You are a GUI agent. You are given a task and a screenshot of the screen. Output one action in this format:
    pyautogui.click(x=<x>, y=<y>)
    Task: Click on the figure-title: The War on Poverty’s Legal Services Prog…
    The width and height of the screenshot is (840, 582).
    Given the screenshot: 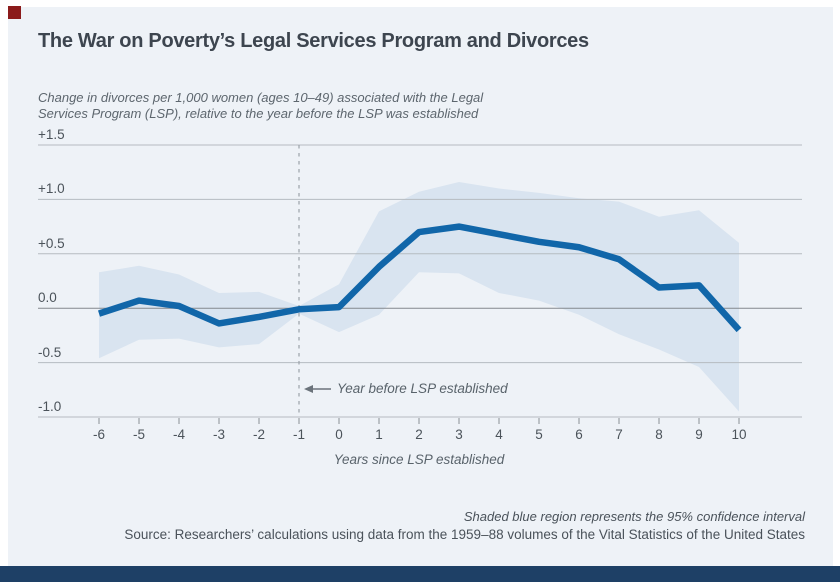 What is the action you would take?
    pyautogui.click(x=313, y=41)
    